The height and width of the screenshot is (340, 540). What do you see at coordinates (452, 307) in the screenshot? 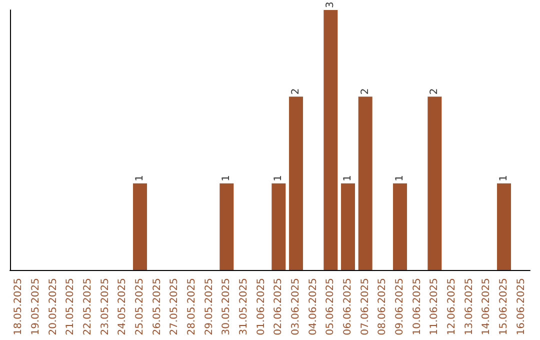
I see `x-tick-label: 12.06.2025` at bounding box center [452, 307].